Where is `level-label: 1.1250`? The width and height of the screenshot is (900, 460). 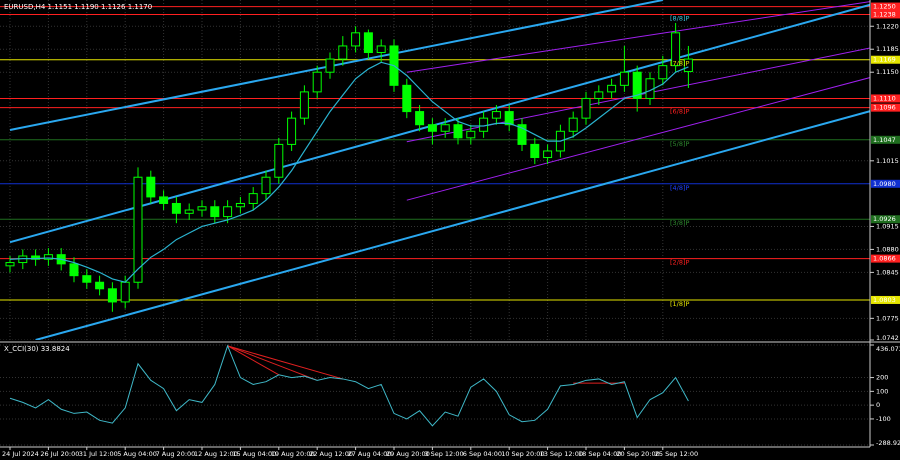 level-label: 1.1250 is located at coordinates (884, 7).